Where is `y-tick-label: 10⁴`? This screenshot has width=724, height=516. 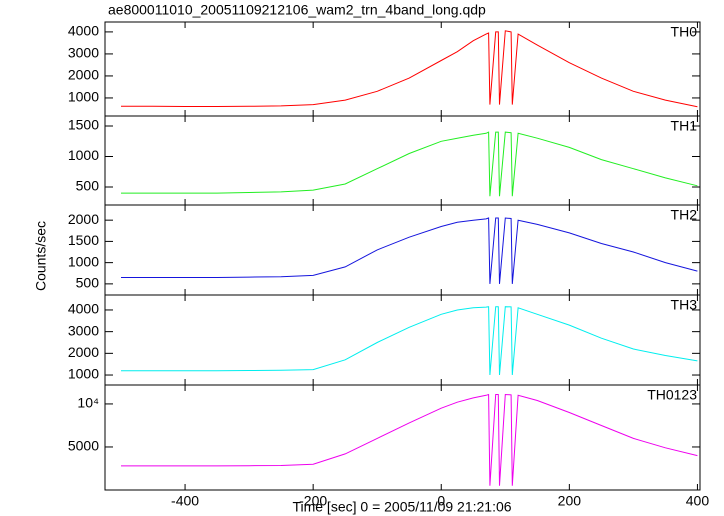 y-tick-label: 10⁴ is located at coordinates (88, 403).